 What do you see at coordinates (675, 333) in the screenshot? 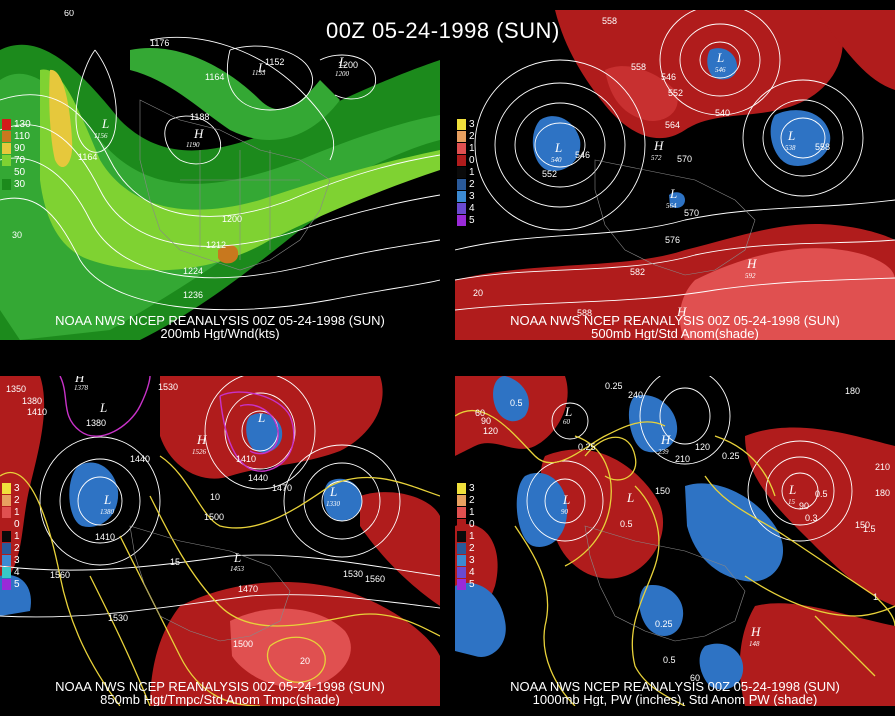
I see `panel-subtitle: 500mb Hgt/Std Anom(shade)` at bounding box center [675, 333].